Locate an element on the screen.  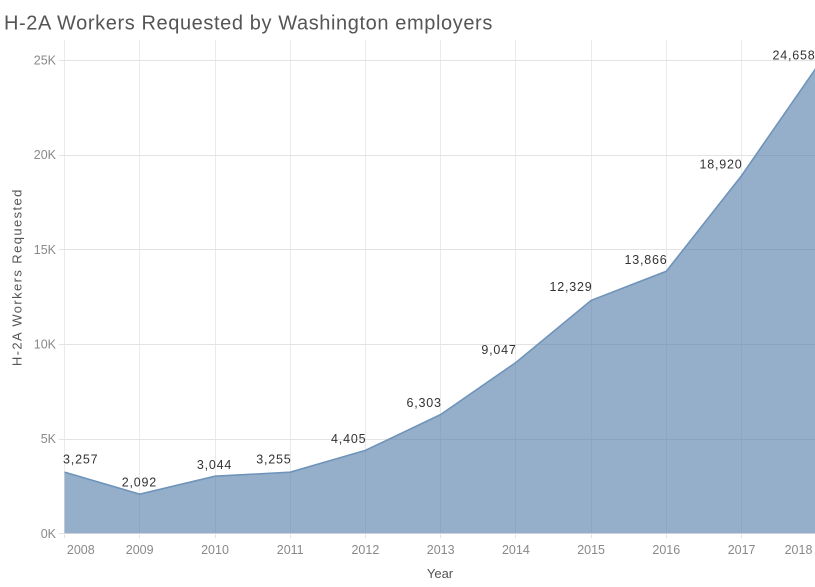
svg-text: 9,047 is located at coordinates (498, 350).